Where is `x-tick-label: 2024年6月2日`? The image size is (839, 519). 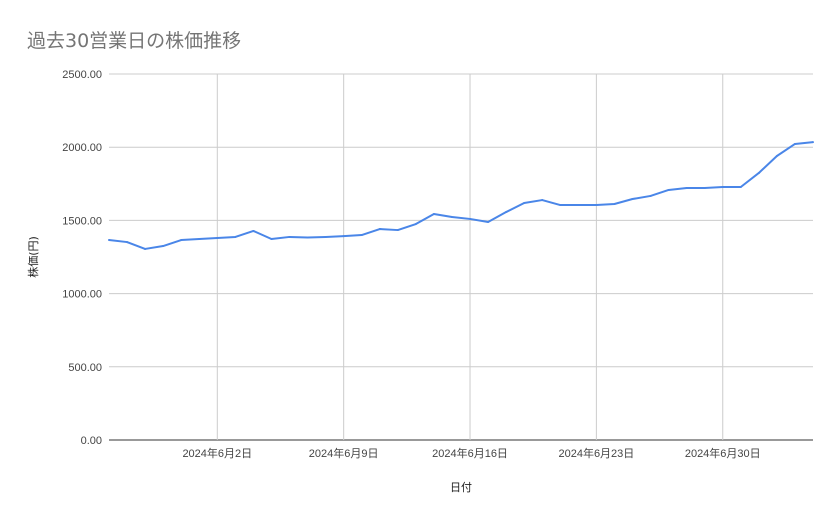 x-tick-label: 2024年6月2日 is located at coordinates (217, 453).